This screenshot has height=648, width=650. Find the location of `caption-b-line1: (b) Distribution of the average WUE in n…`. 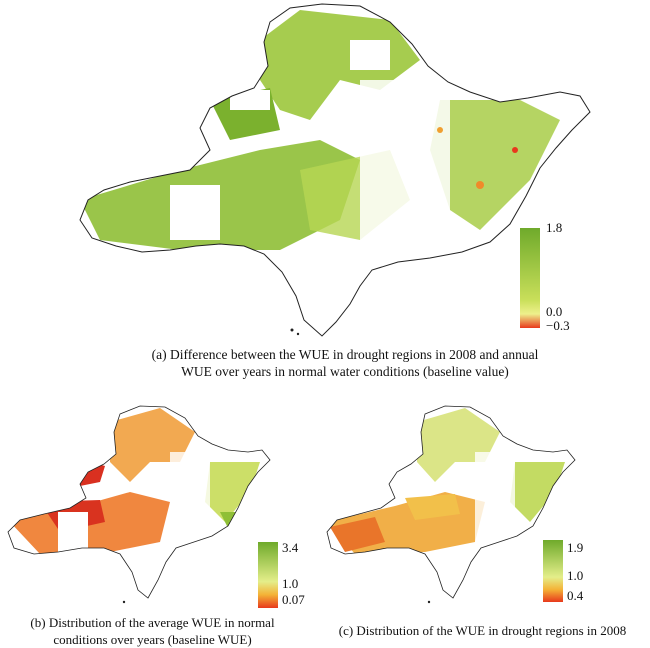

caption-b-line1: (b) Distribution of the average WUE in n… is located at coordinates (152, 622).